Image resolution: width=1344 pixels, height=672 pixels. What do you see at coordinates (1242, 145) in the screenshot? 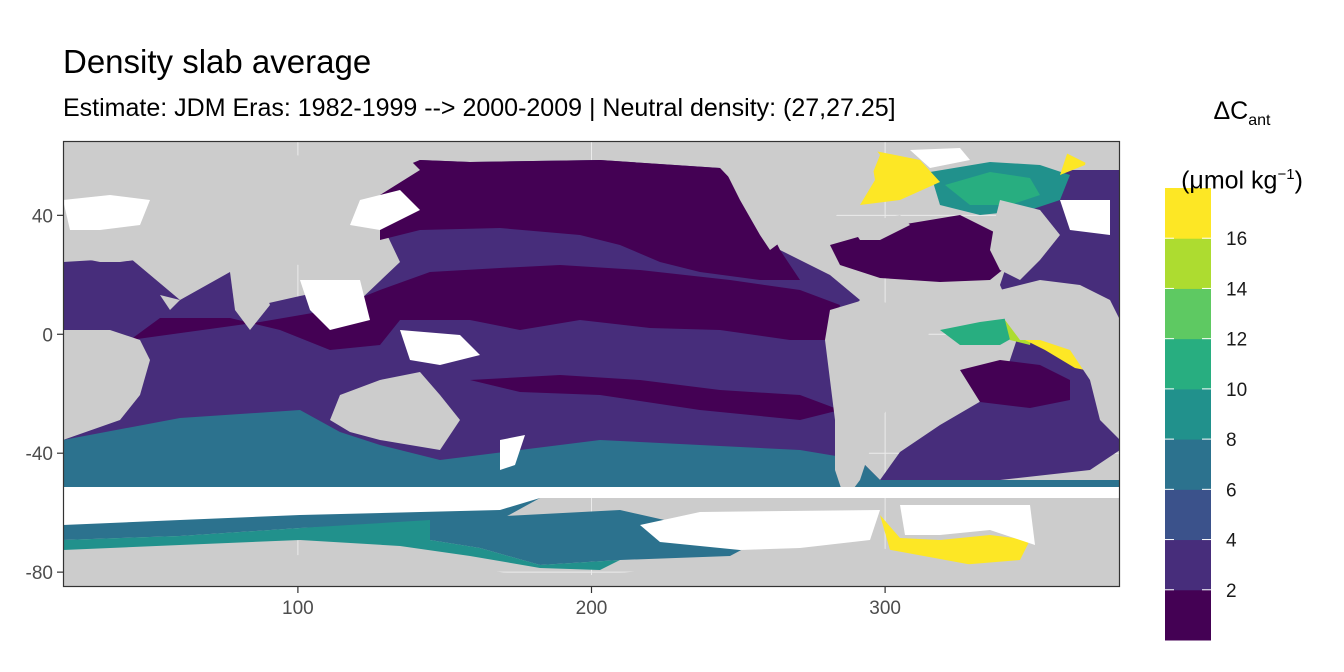
I see `legend-title: ΔCant (μmol kg−1)` at bounding box center [1242, 145].